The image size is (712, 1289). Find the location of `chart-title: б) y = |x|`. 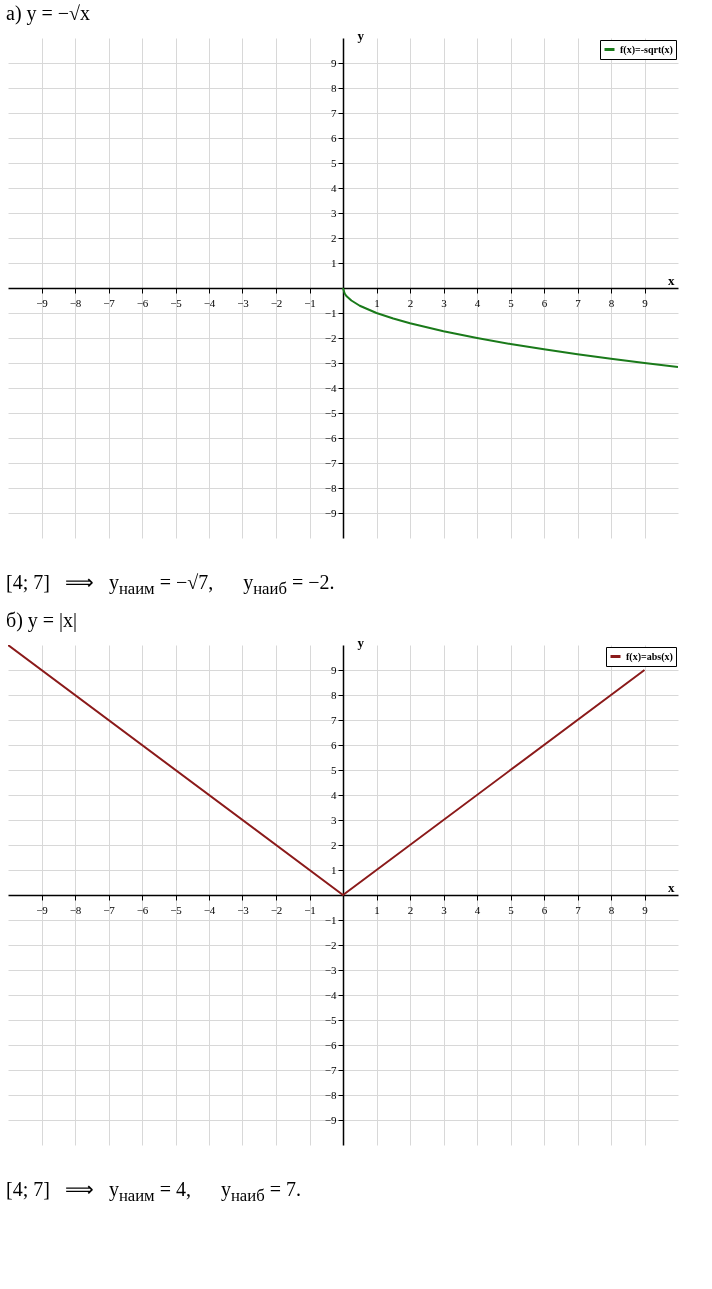

chart-title: б) y = |x| is located at coordinates (42, 620).